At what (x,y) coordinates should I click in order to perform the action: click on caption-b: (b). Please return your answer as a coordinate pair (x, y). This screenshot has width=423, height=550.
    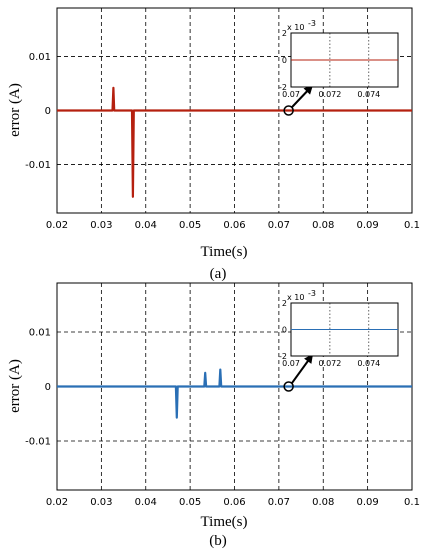
    Looking at the image, I should click on (218, 541).